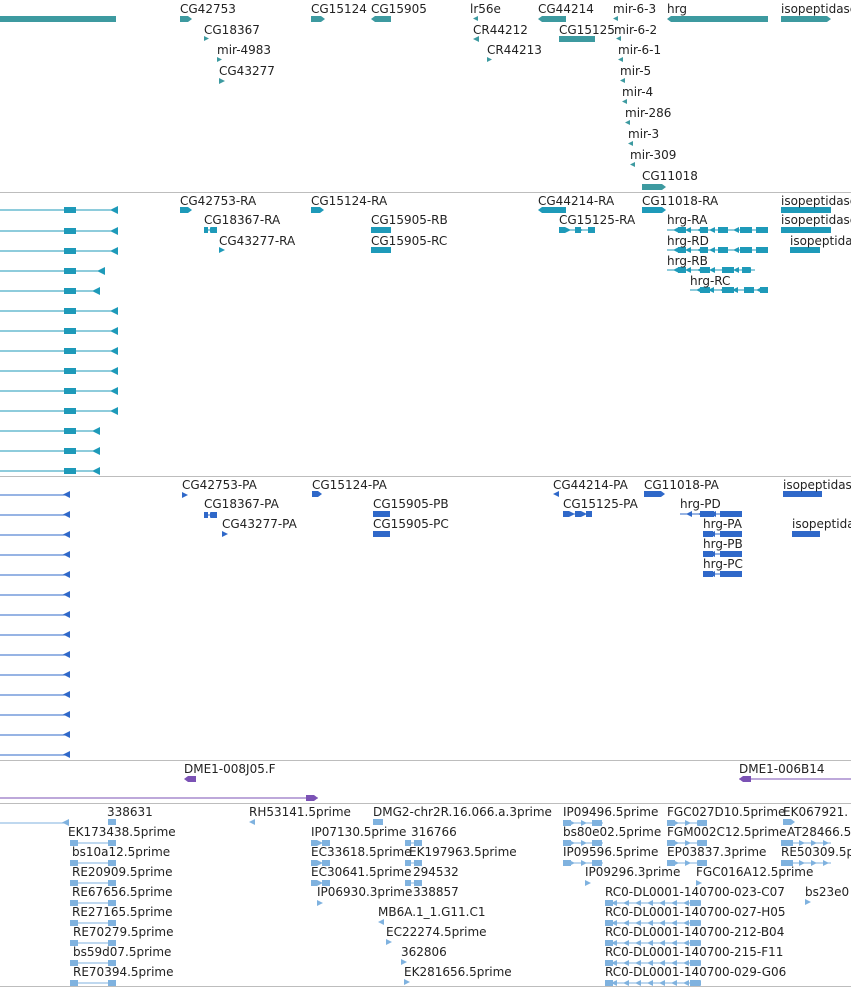 The height and width of the screenshot is (988, 851). I want to click on protein-label: CG44214-PA, so click(590, 485).